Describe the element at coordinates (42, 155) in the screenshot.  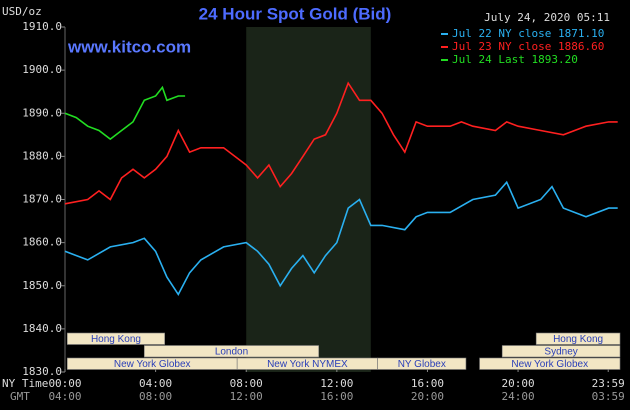
I see `y-tick-label: 1880.0` at that location.